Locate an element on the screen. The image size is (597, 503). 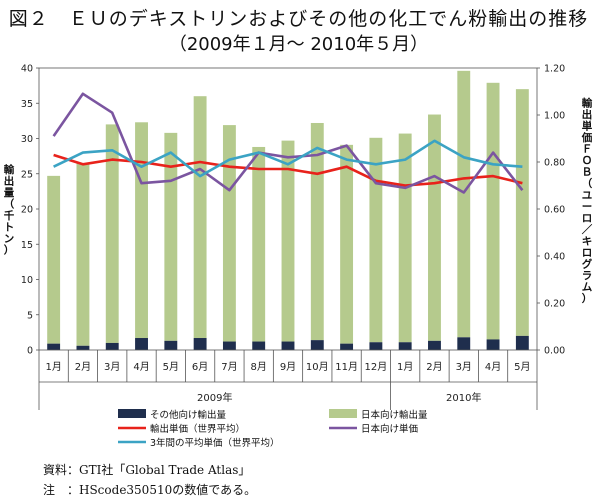
right-tick-label: 0.20 is located at coordinates (554, 304).